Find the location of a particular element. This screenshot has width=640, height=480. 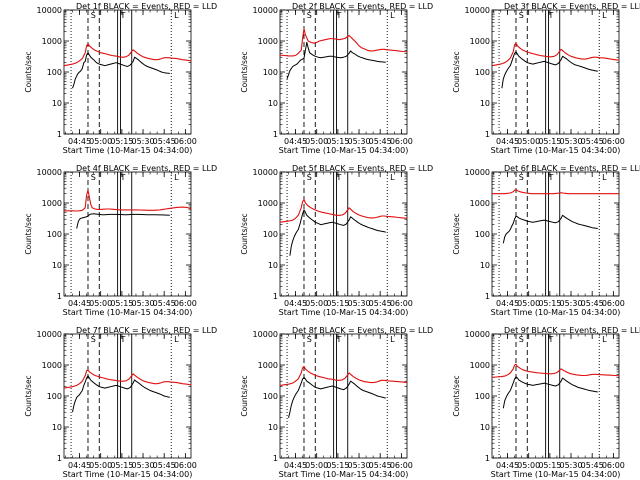

panel-title: Det 6f BLACK = Events, RED = LLD is located at coordinates (572, 168).